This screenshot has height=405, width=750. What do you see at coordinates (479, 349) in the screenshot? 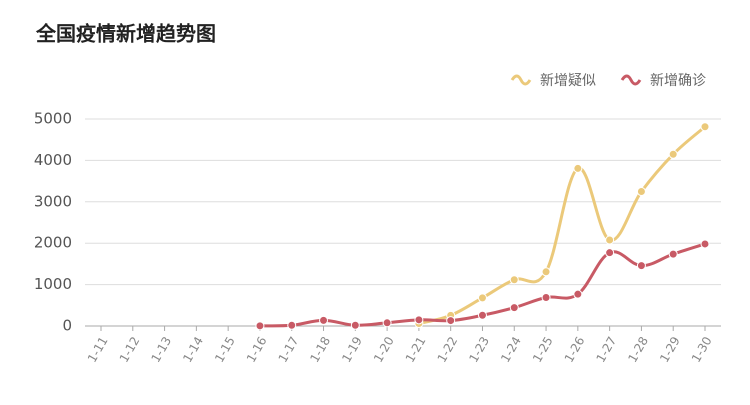
I see `x-tick-label: 1-23` at bounding box center [479, 349].